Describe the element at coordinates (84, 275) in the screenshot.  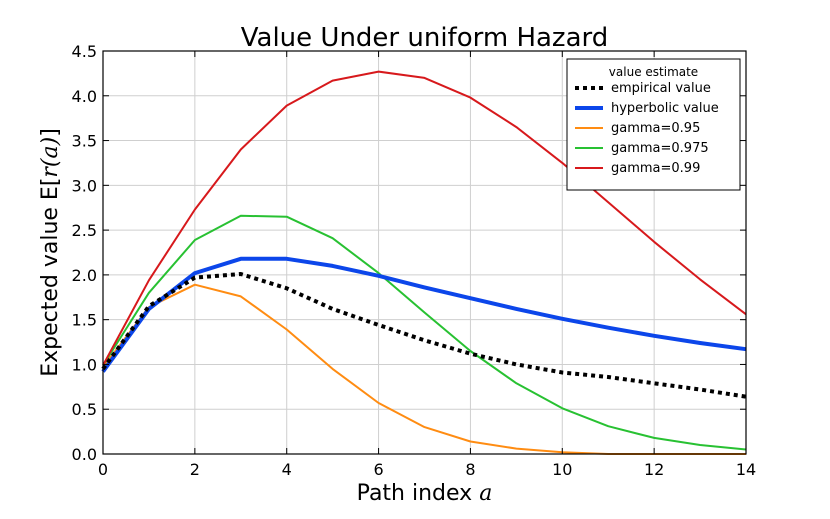
I see `y-tick-label: 2.0` at that location.